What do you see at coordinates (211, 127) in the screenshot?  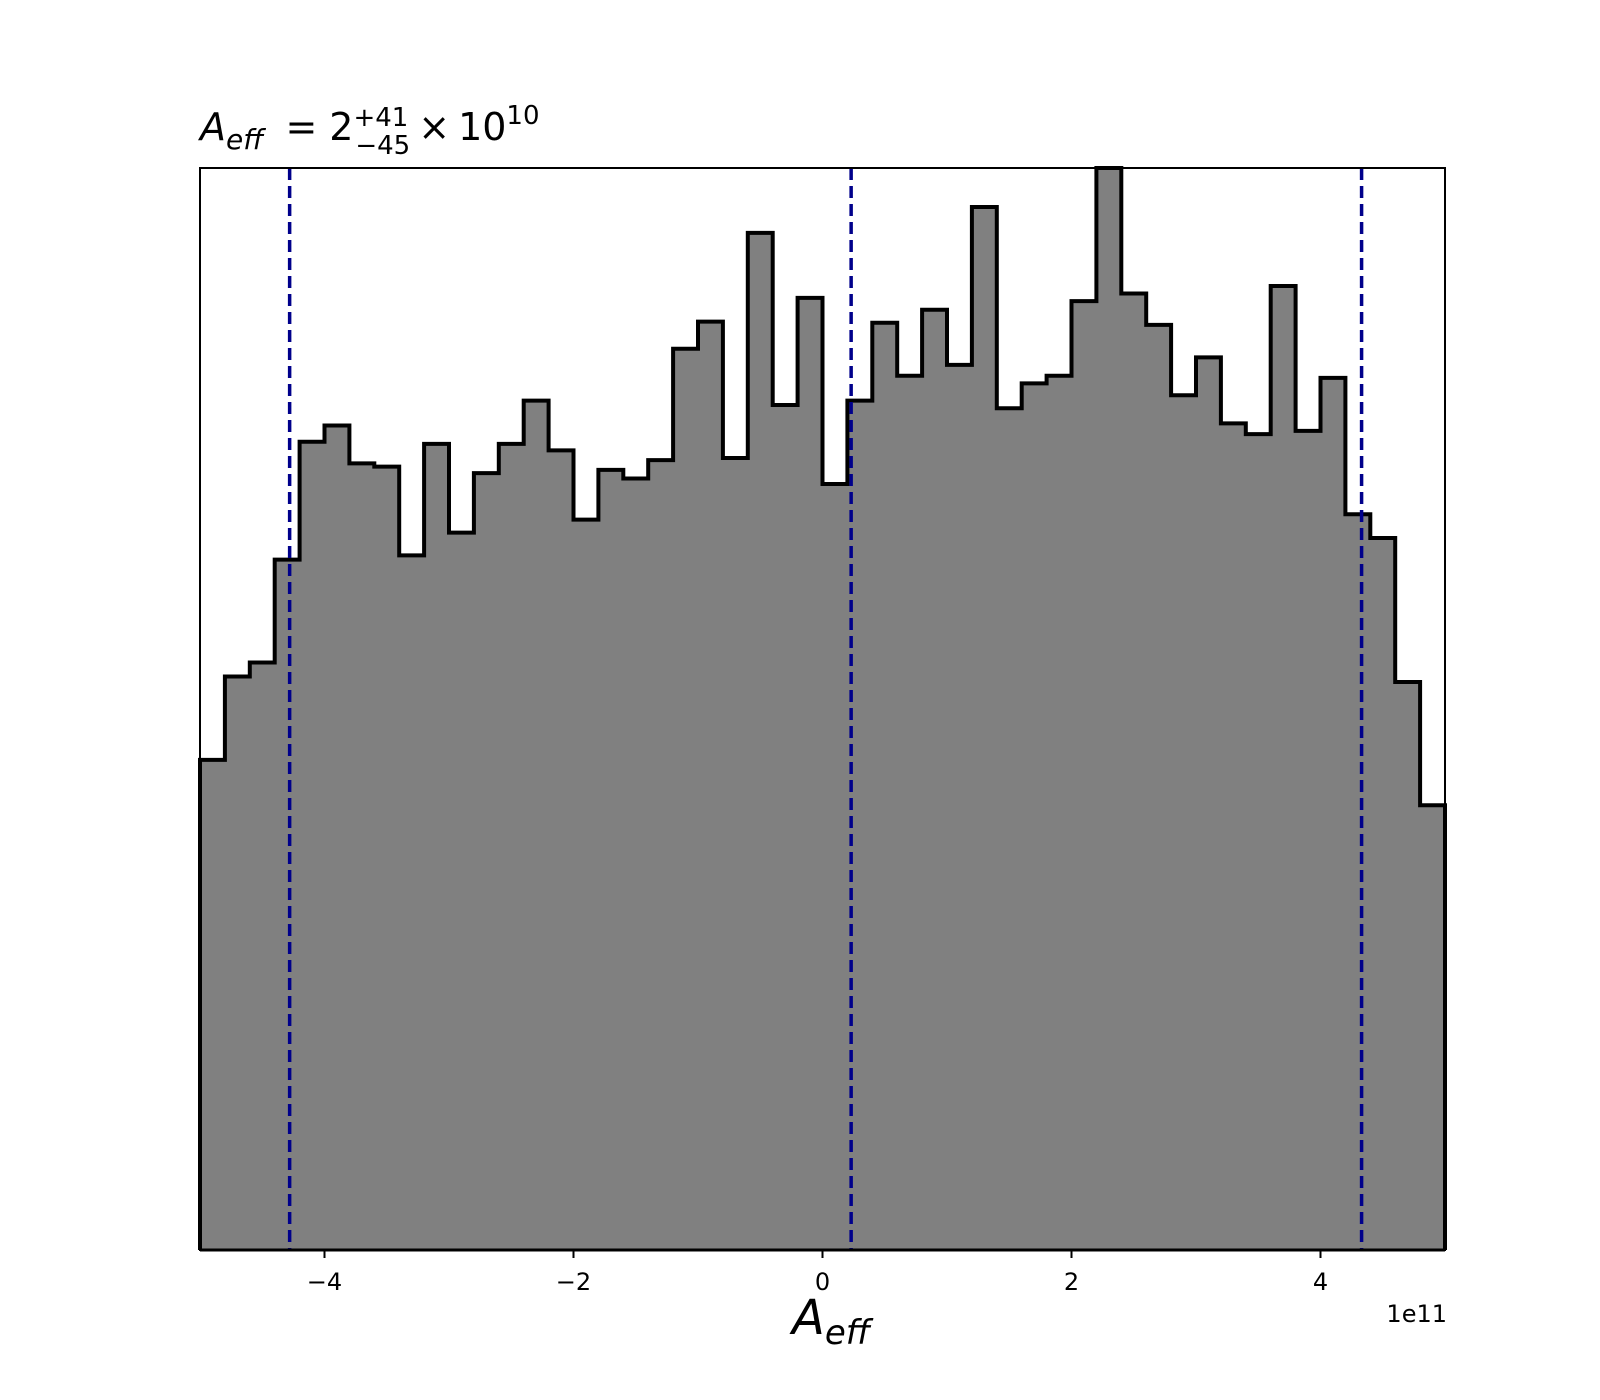 I see `title-symbol: A` at bounding box center [211, 127].